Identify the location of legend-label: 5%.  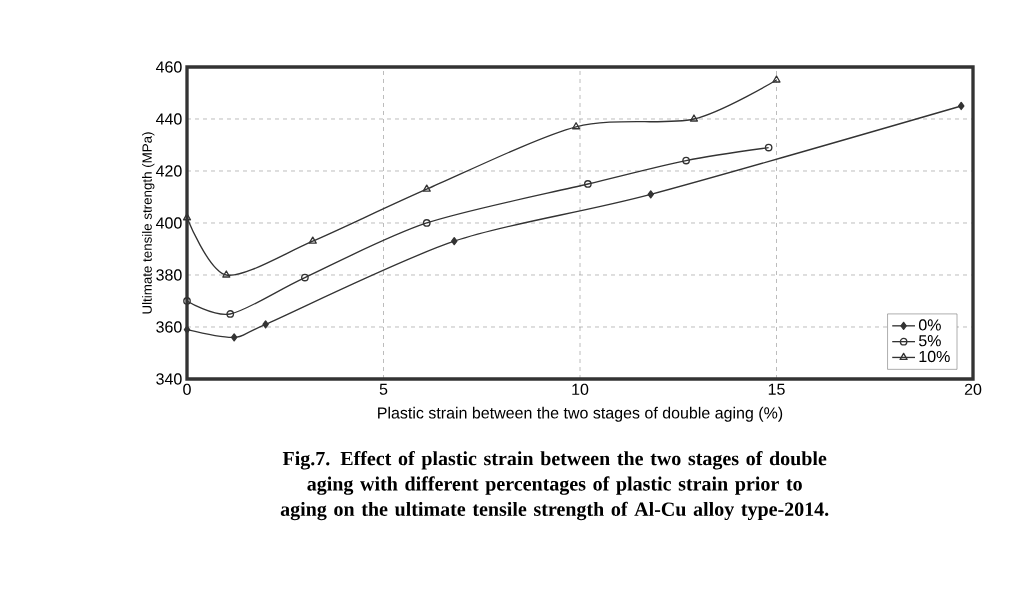
(929, 341).